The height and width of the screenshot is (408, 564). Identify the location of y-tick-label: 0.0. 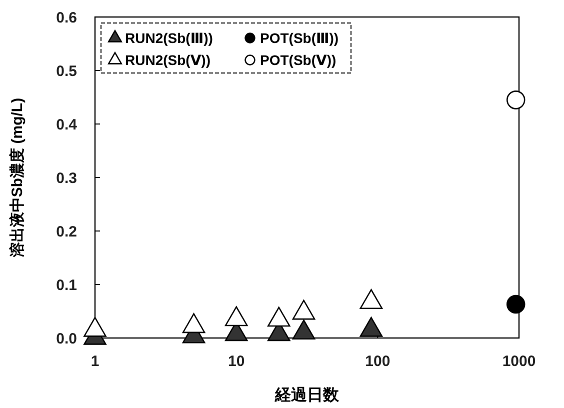
(66, 339).